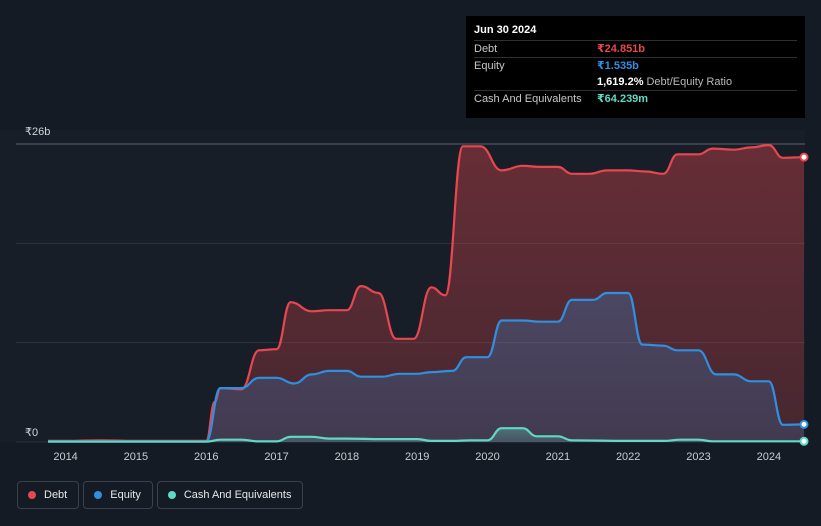 The height and width of the screenshot is (526, 821). Describe the element at coordinates (620, 82) in the screenshot. I see `tooltip-ratio-value: 1,619.2%` at that location.